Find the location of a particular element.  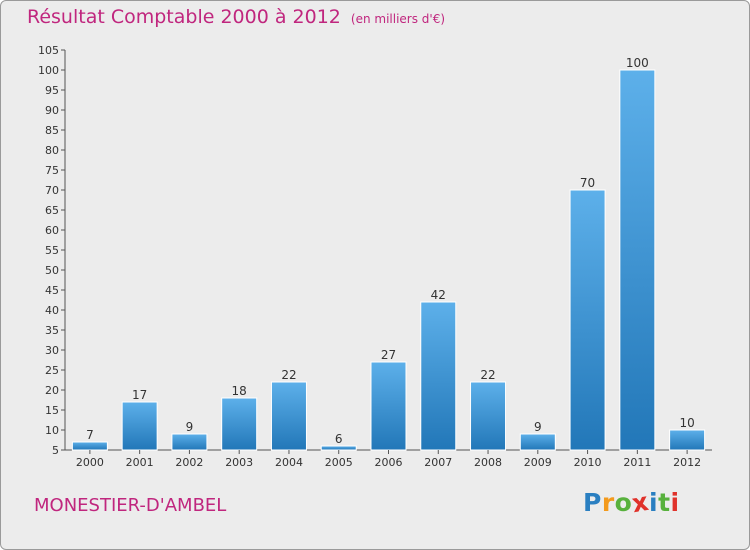

bar-value-label: 17 is located at coordinates (139, 395).